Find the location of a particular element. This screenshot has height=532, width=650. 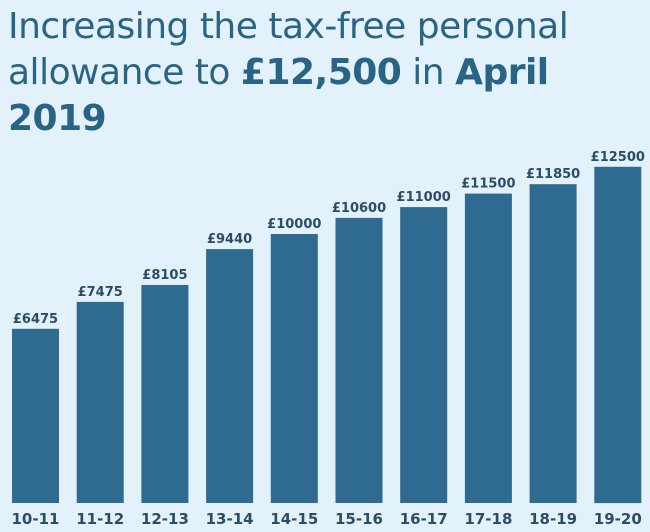

x-tick-label-16-17: 16-17 is located at coordinates (424, 519).